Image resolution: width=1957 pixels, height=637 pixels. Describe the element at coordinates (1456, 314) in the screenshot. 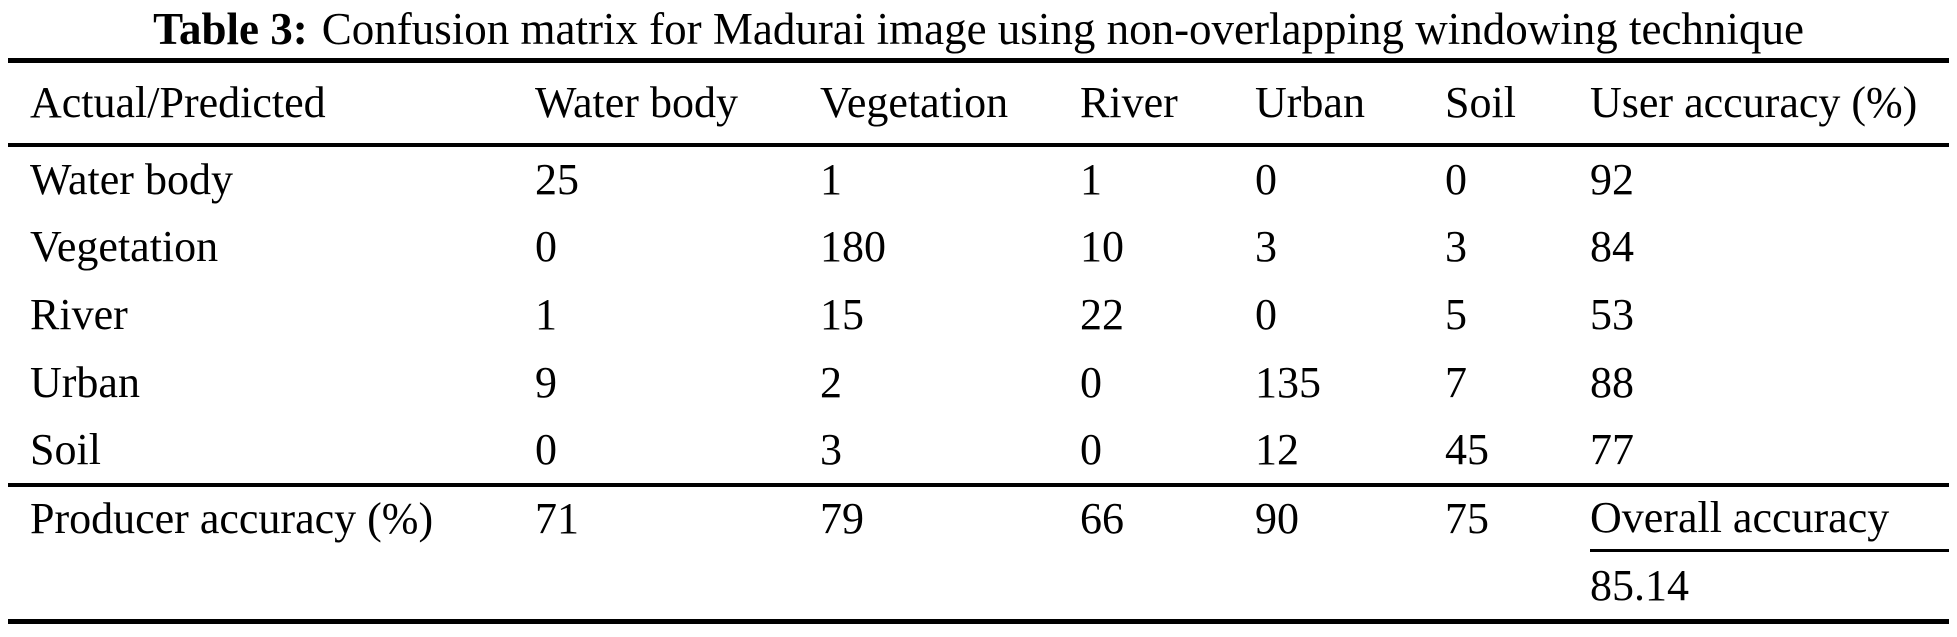

I see `matrix-cell: 5` at that location.